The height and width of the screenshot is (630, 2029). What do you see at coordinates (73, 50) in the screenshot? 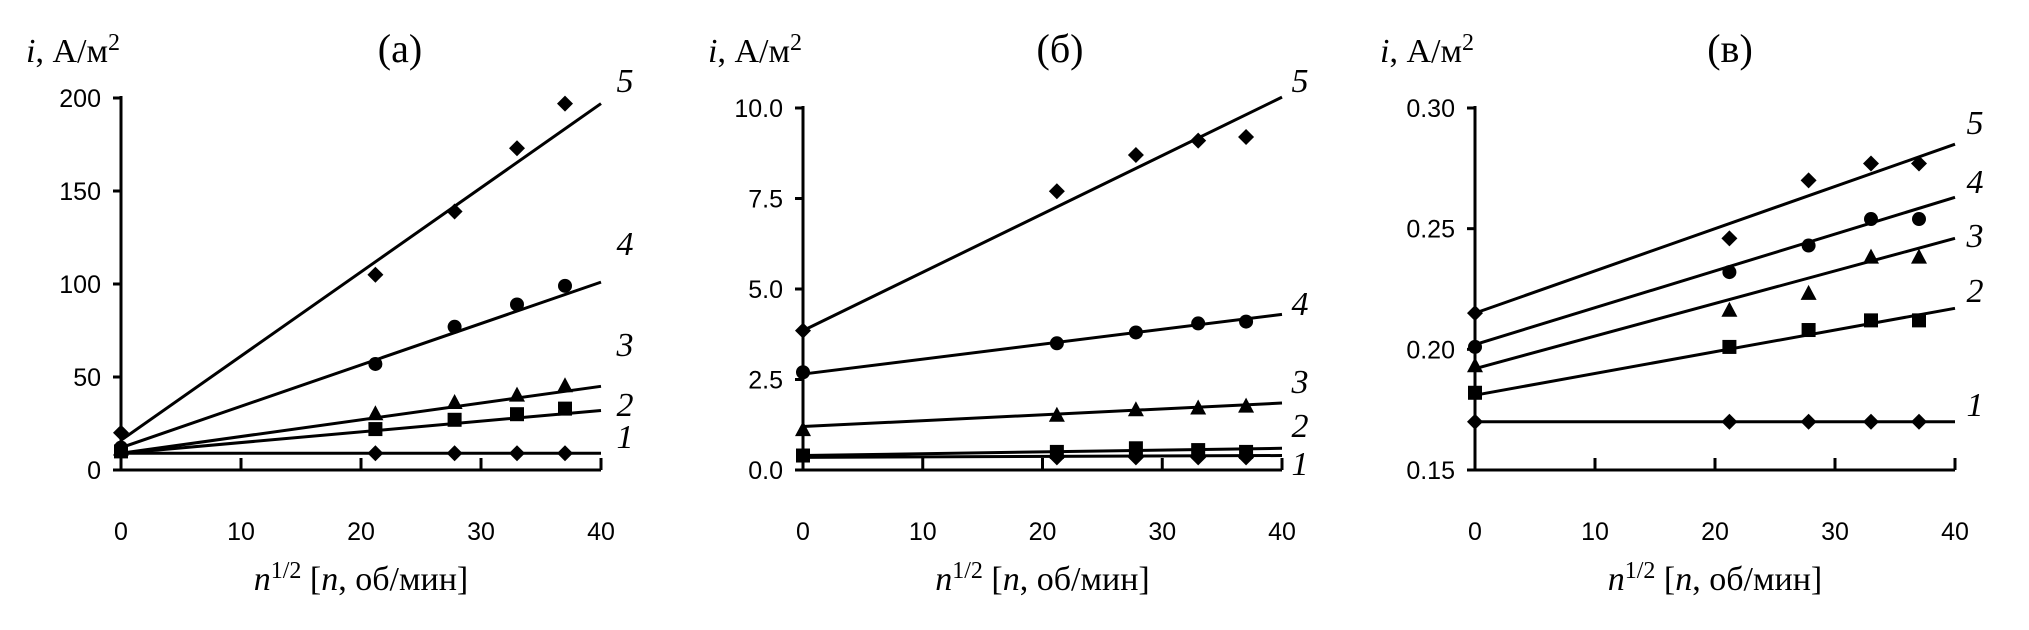
I see `y-axis-label: i, А/м2` at bounding box center [73, 50].